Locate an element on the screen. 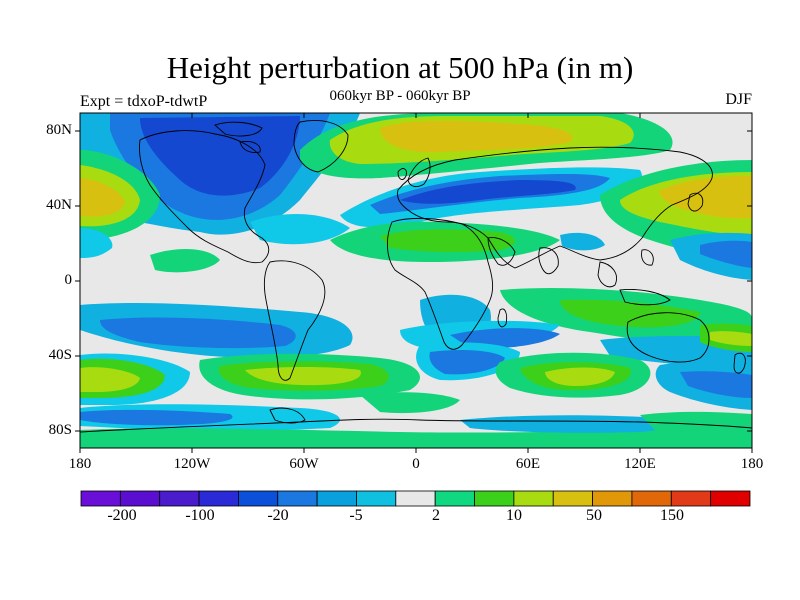  colorbar-label: 50 is located at coordinates (594, 515).